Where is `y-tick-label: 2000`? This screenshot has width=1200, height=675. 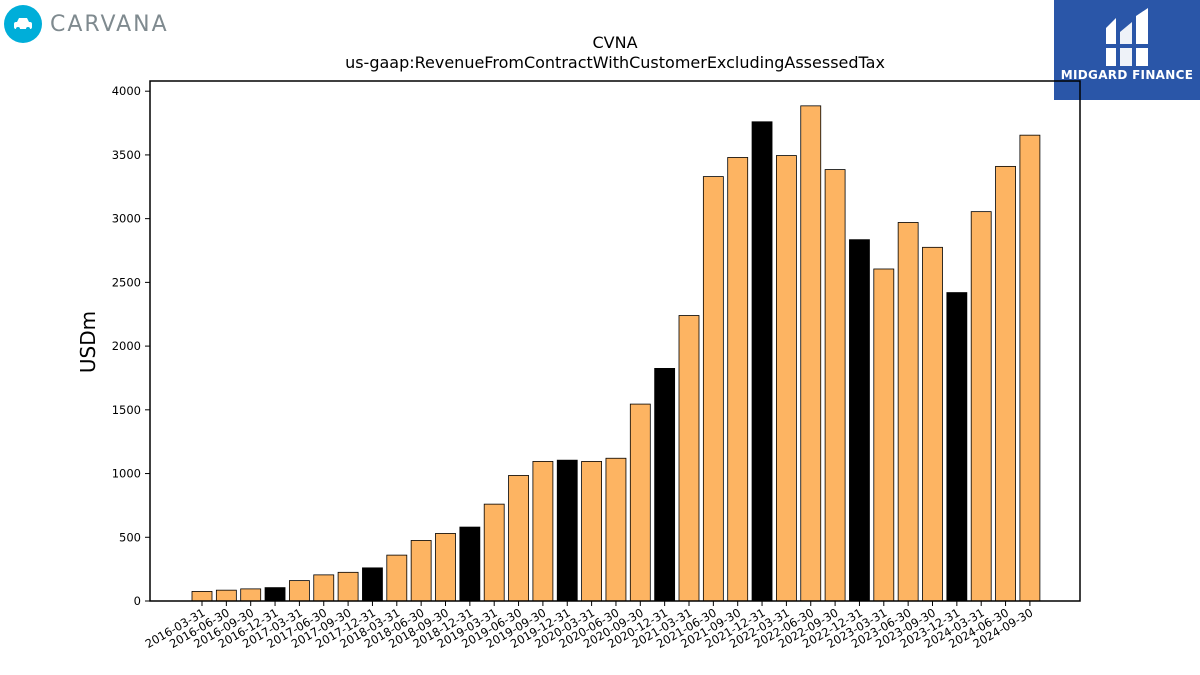 y-tick-label: 2000 is located at coordinates (126, 346).